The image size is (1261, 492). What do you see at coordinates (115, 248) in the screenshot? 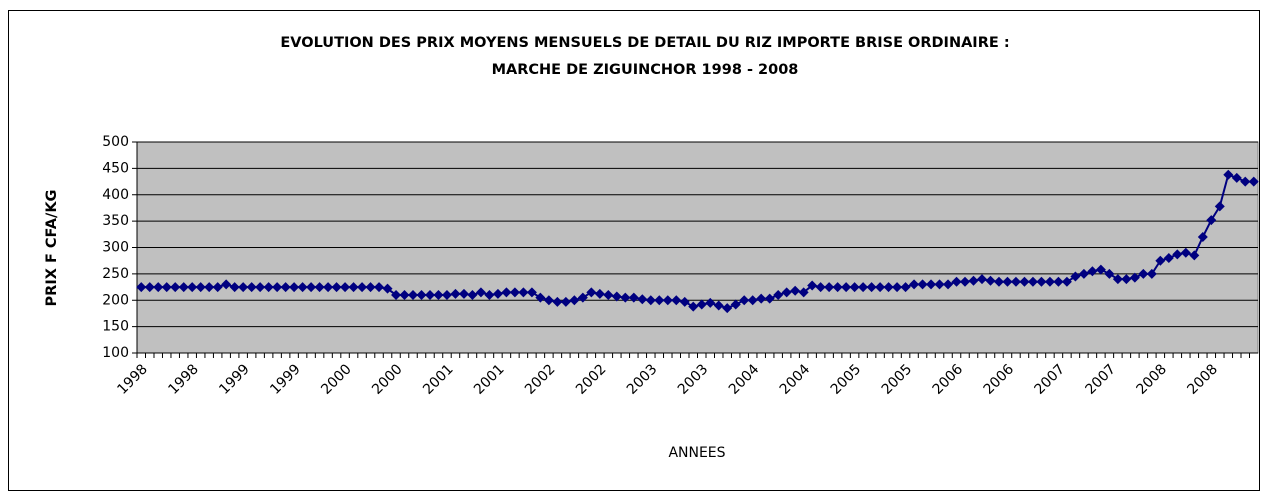
I see `y-tick-label: 300` at bounding box center [115, 248].